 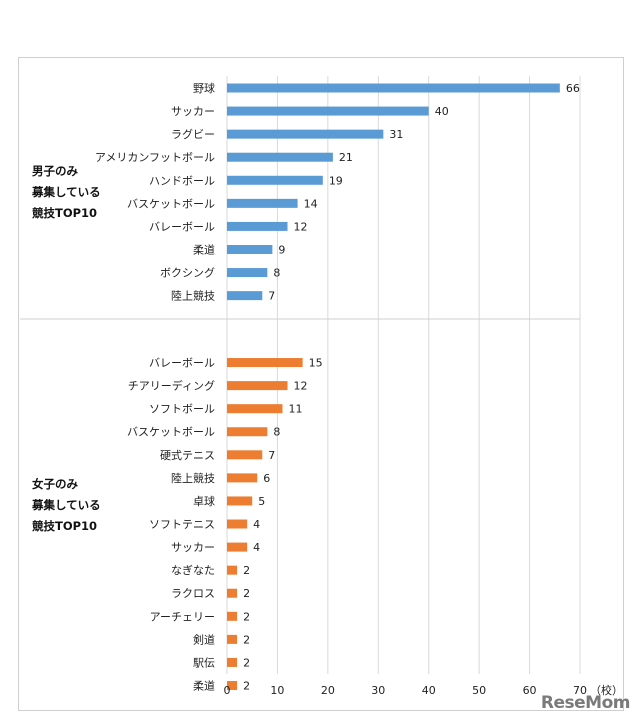 I want to click on category-label: ラクロス, so click(x=193, y=593).